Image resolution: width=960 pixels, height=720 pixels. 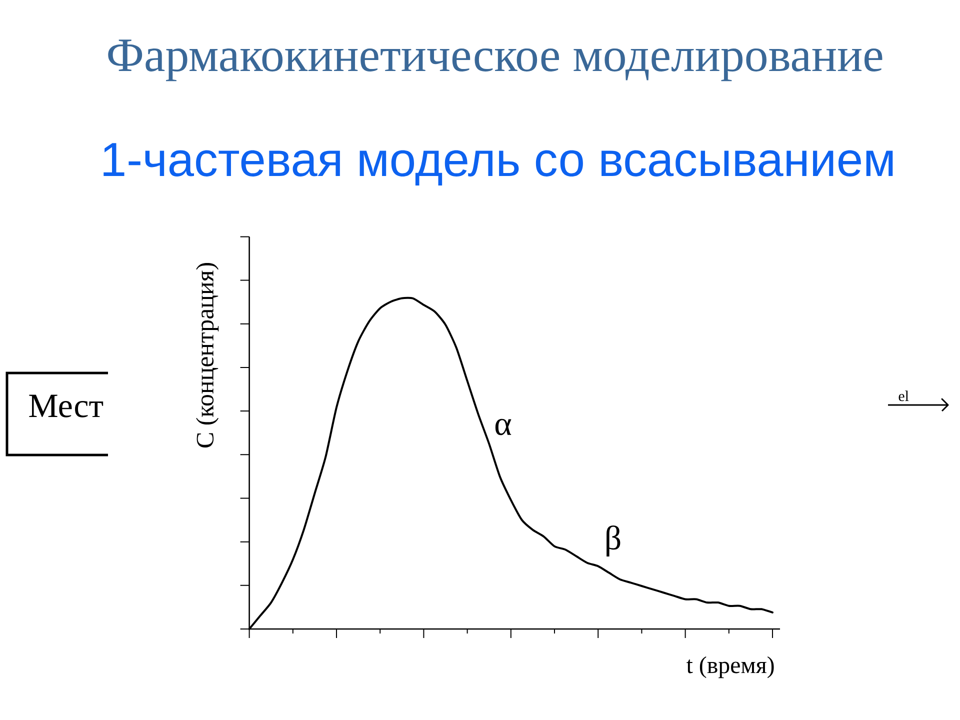 I want to click on annotation: β, so click(x=613, y=541).